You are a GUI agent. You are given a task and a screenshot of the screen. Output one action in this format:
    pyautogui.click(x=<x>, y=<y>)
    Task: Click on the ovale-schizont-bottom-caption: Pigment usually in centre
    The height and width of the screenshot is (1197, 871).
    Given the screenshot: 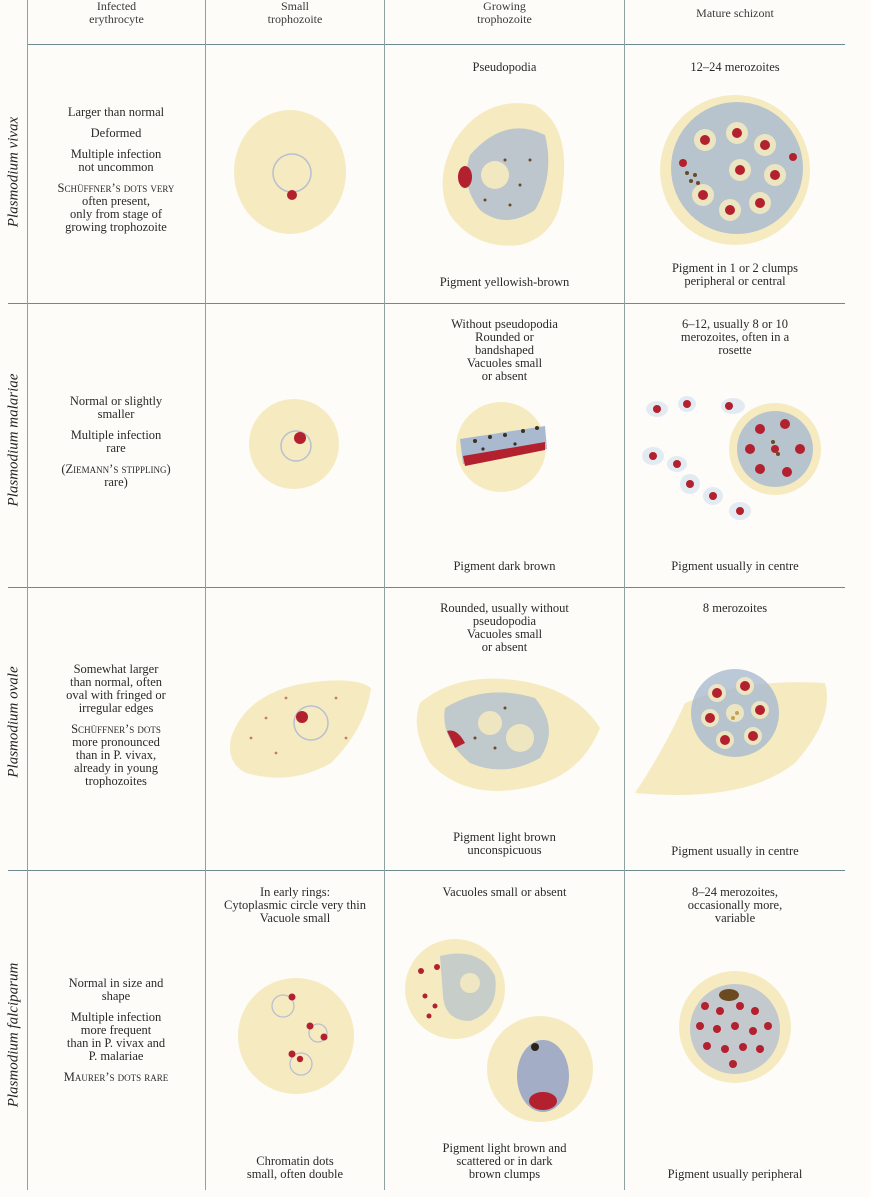 What is the action you would take?
    pyautogui.click(x=735, y=851)
    